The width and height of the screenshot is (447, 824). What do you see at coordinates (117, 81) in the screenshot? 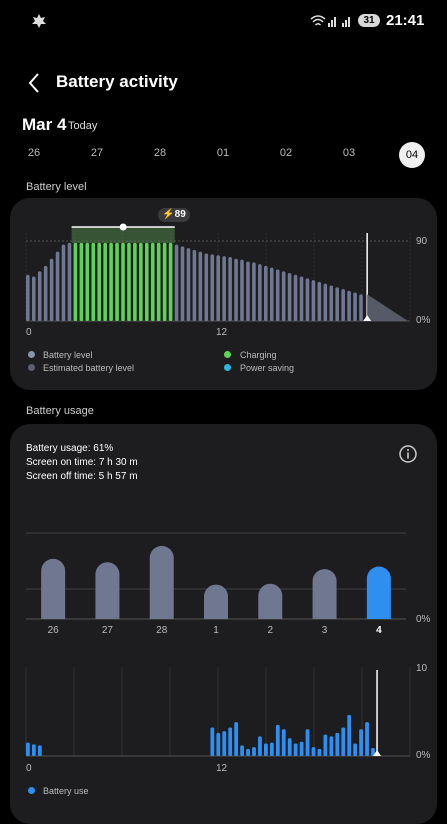
I see `page-title: Battery activity` at bounding box center [117, 81].